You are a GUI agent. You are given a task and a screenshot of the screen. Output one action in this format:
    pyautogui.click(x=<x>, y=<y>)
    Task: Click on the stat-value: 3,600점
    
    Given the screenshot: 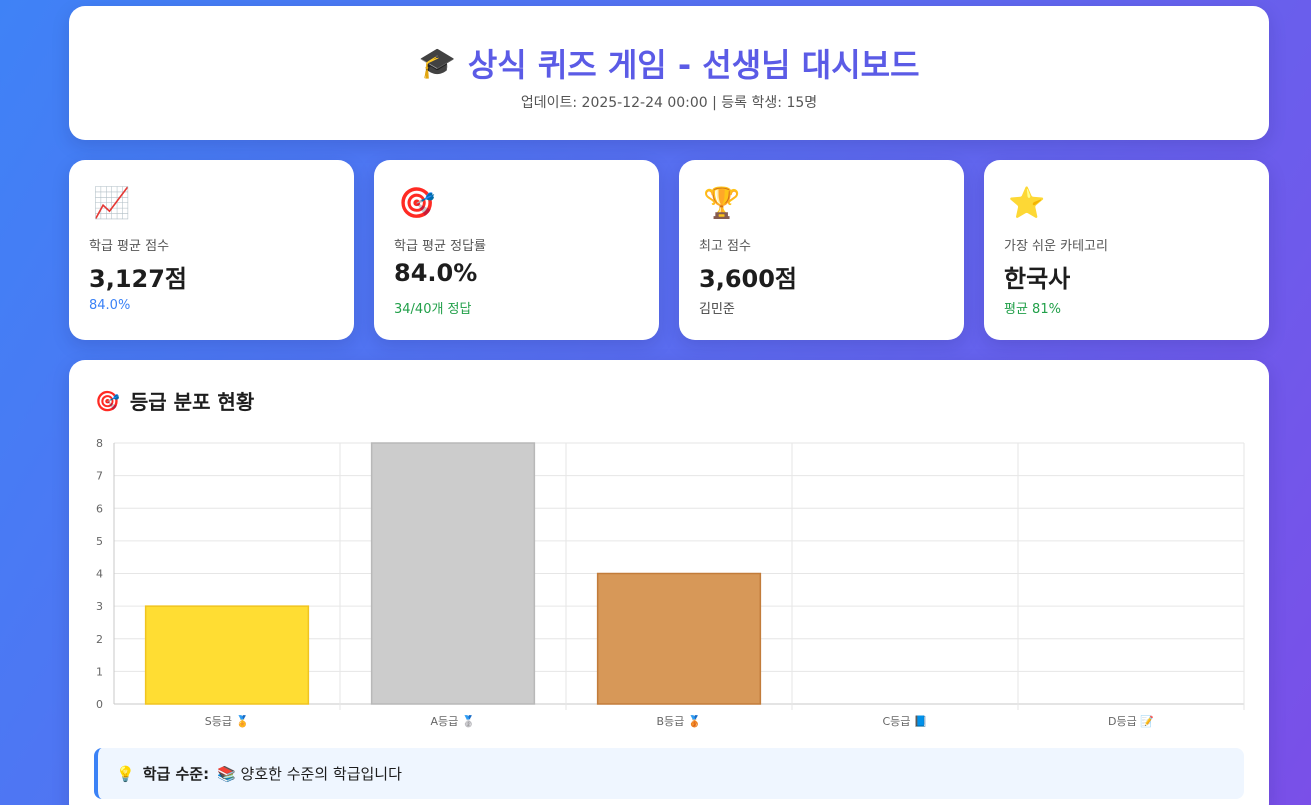 What is the action you would take?
    pyautogui.click(x=748, y=279)
    